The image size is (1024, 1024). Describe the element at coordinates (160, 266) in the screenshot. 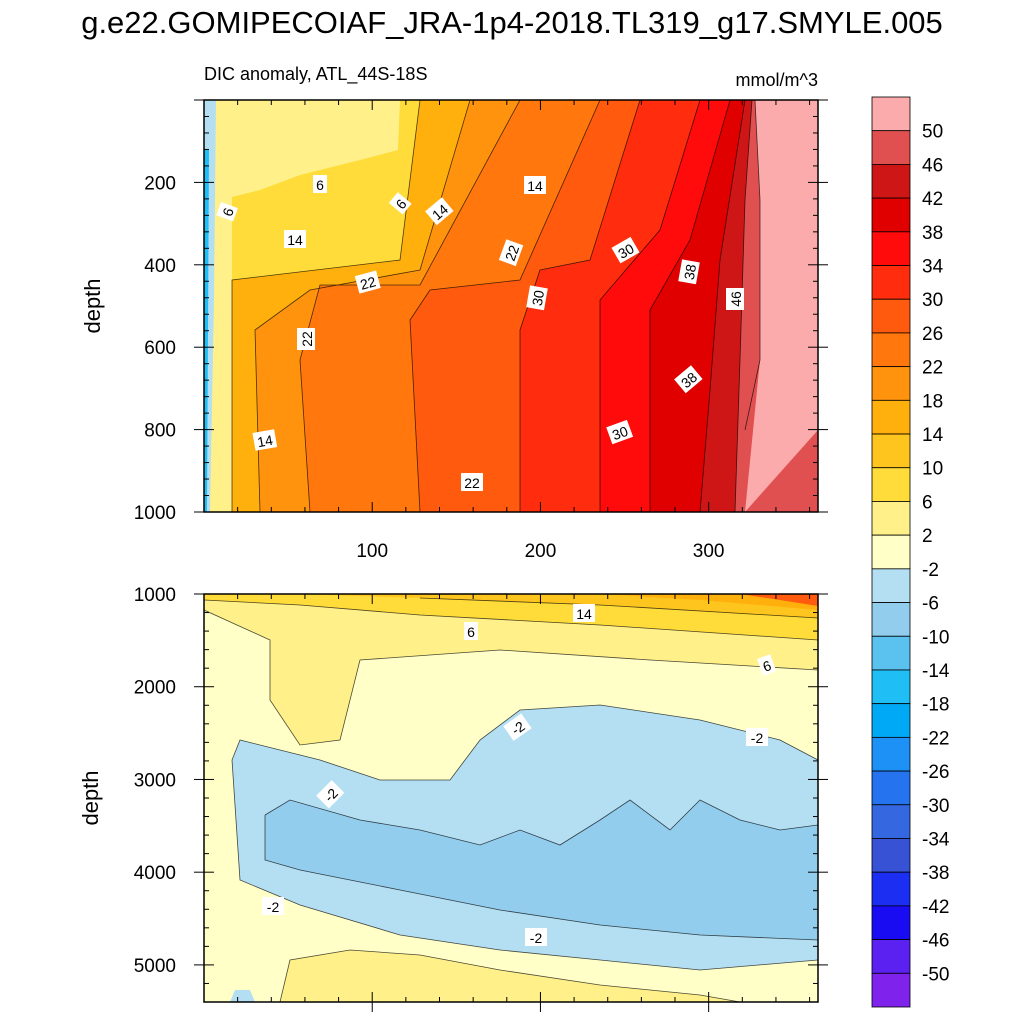

I see `y-tick-label: 400` at that location.